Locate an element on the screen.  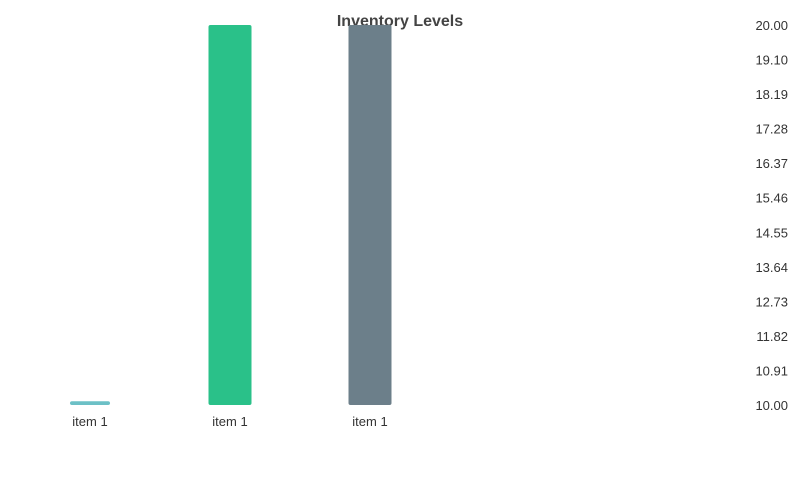
category-label-1: item 1 is located at coordinates (89, 421).